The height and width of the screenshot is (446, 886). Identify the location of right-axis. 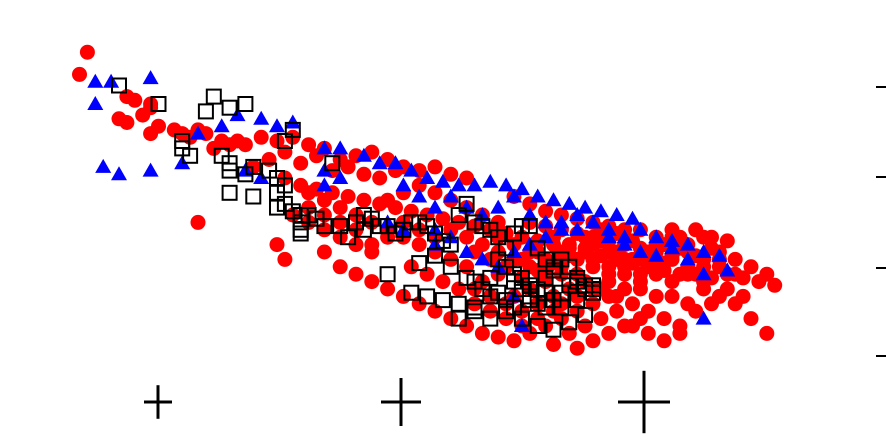
(881, 221).